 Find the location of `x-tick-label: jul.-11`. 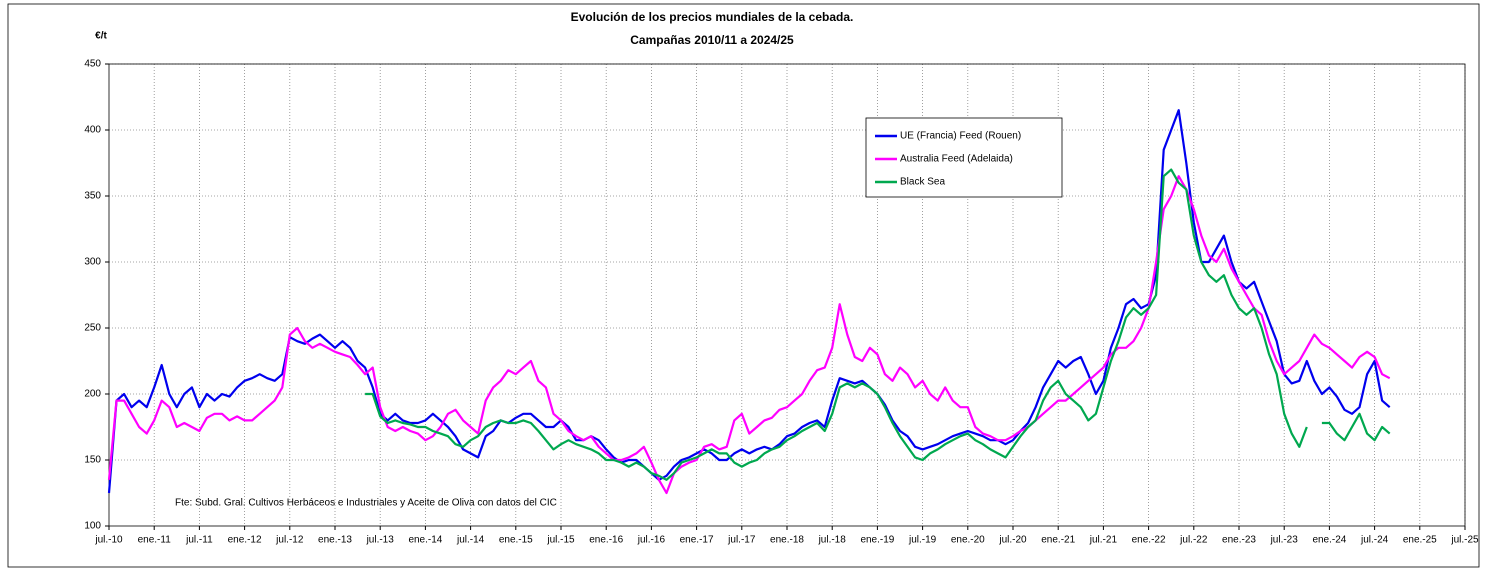

x-tick-label: jul.-11 is located at coordinates (199, 540).